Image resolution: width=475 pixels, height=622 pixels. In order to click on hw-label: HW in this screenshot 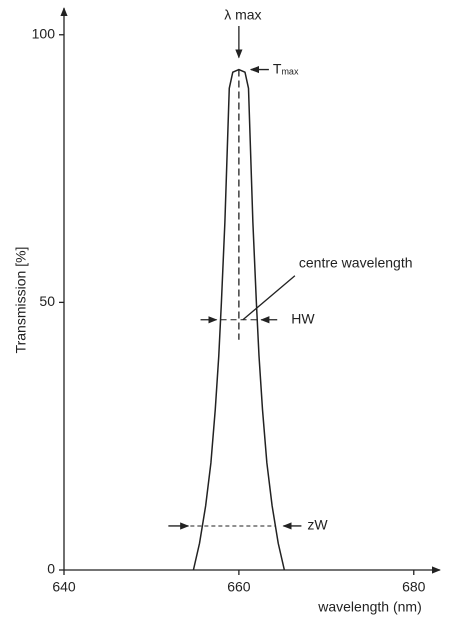, I will do `click(303, 318)`.